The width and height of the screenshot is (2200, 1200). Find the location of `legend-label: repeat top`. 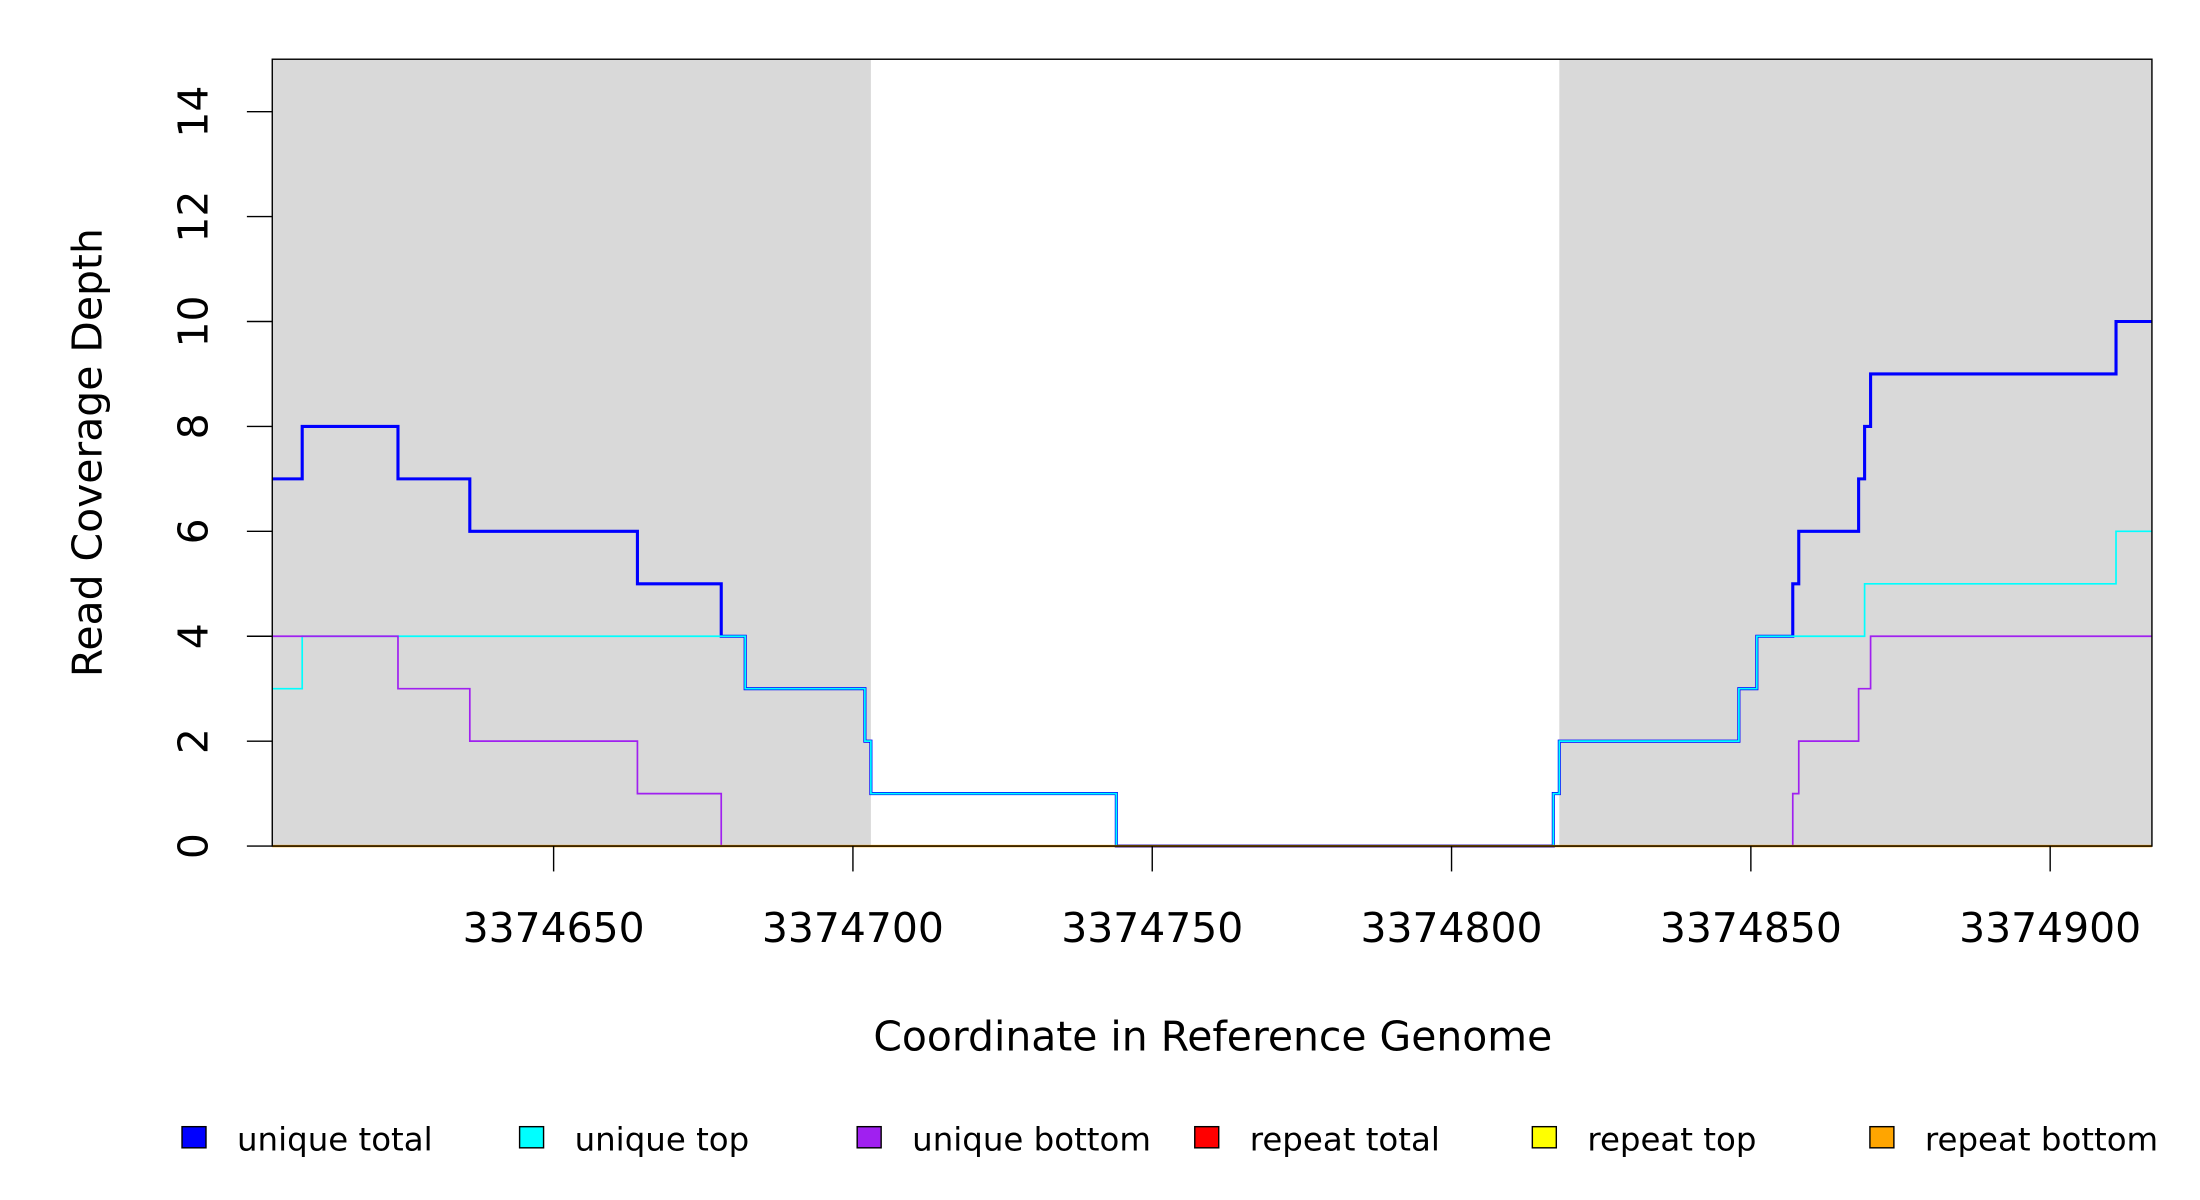

legend-label: repeat top is located at coordinates (1671, 1140).